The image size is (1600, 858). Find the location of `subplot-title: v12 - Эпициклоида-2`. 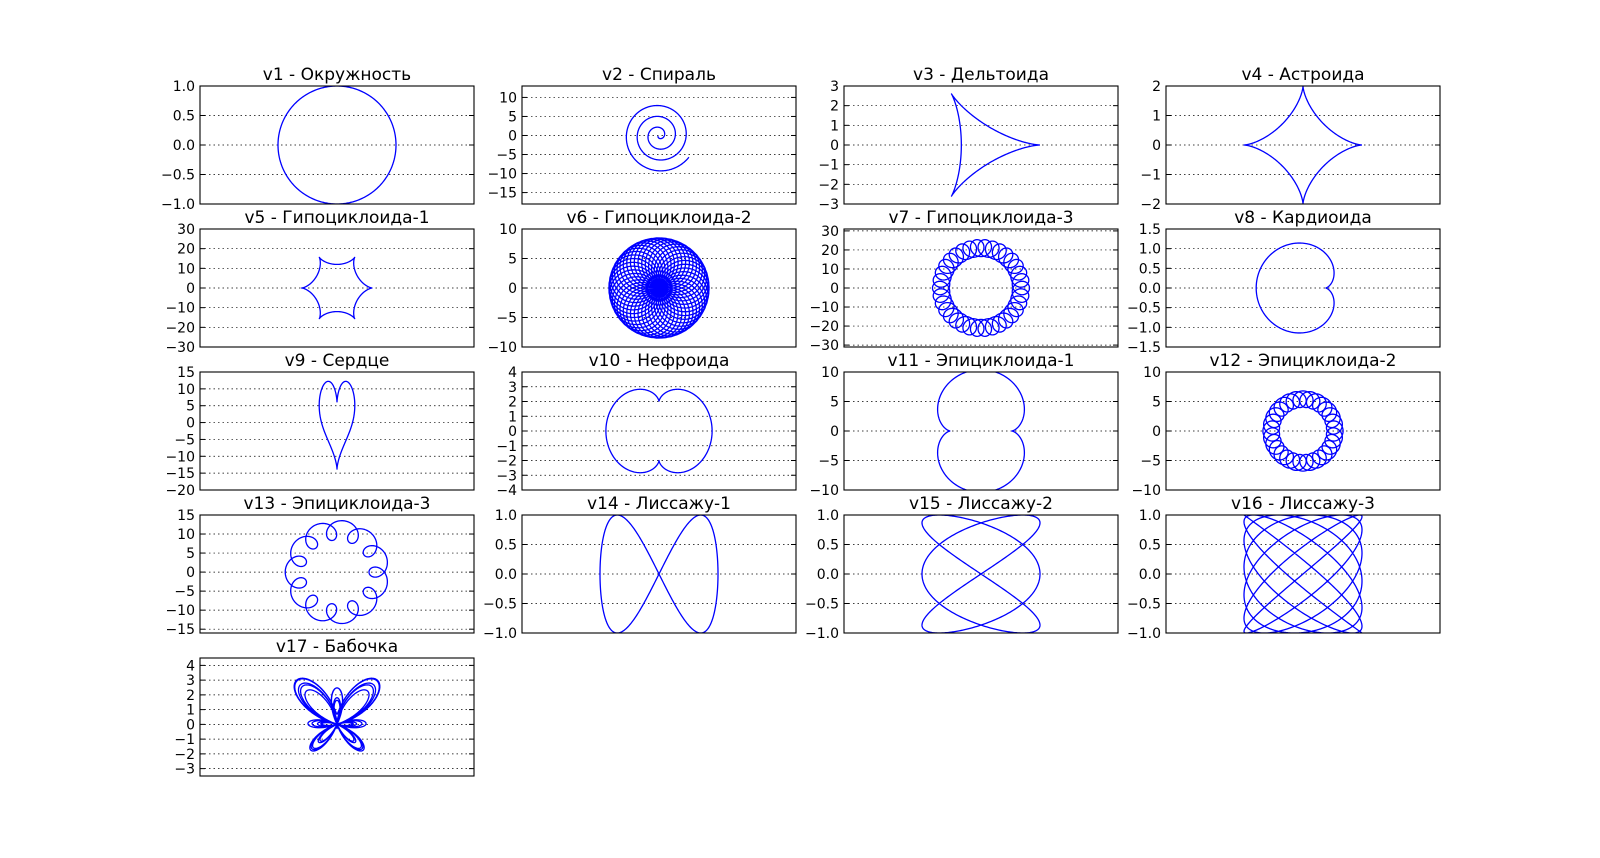

subplot-title: v12 - Эпициклоида-2 is located at coordinates (1303, 361).